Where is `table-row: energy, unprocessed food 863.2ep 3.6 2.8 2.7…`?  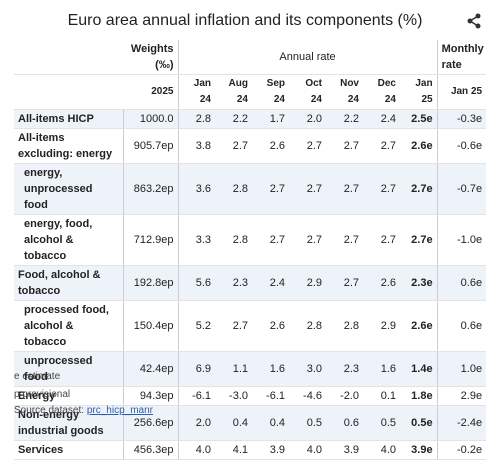
table-row: energy, unprocessed food 863.2ep 3.6 2.8 2.7… is located at coordinates (250, 189).